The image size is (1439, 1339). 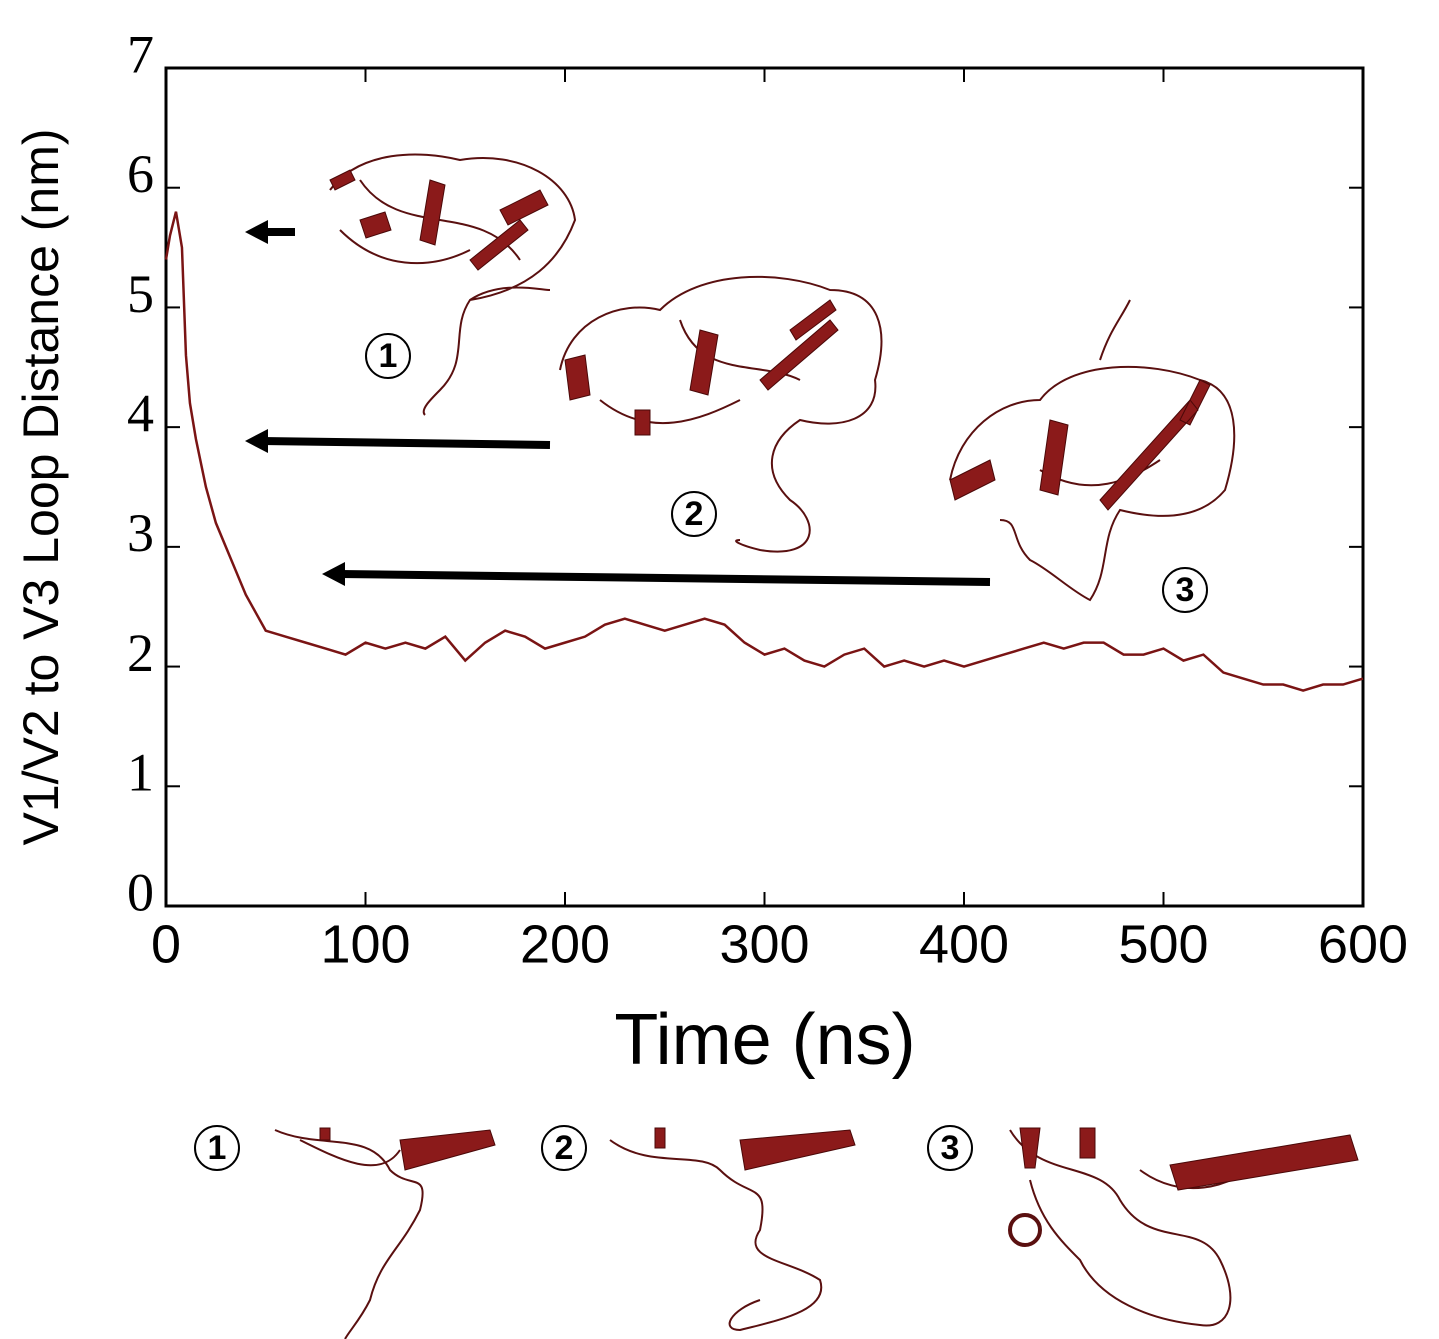 I want to click on x-tick-label: 0, so click(x=166, y=944).